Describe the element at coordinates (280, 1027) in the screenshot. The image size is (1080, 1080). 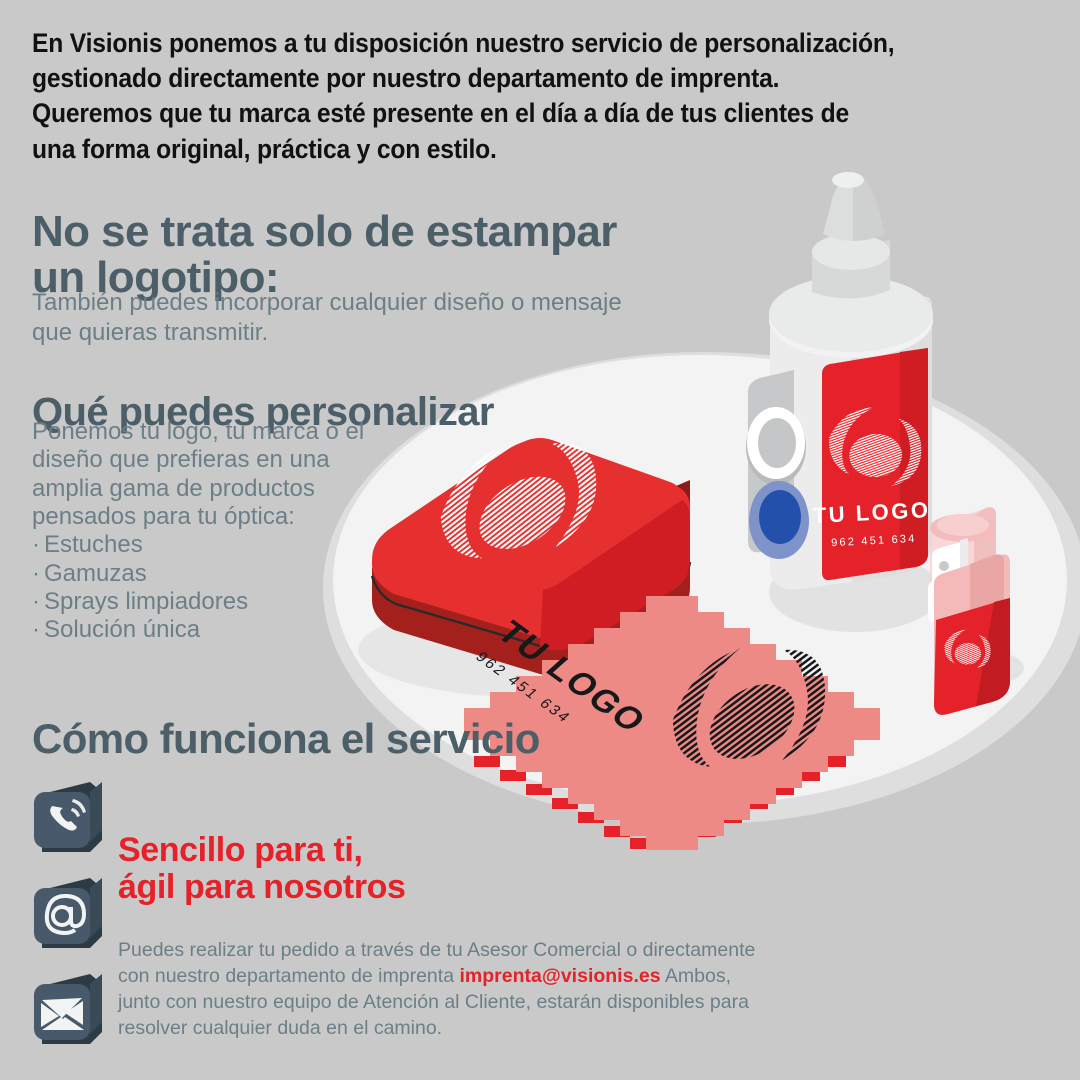
I see `footer-line-4: resolver cualquier duda en el camino.` at that location.